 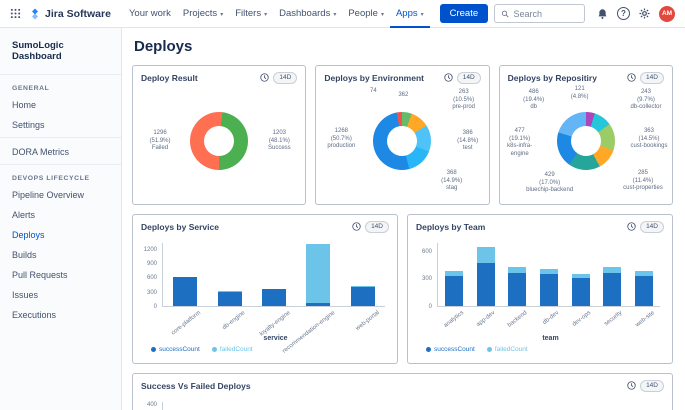 I want to click on y-tick-label: 600, so click(x=426, y=251).